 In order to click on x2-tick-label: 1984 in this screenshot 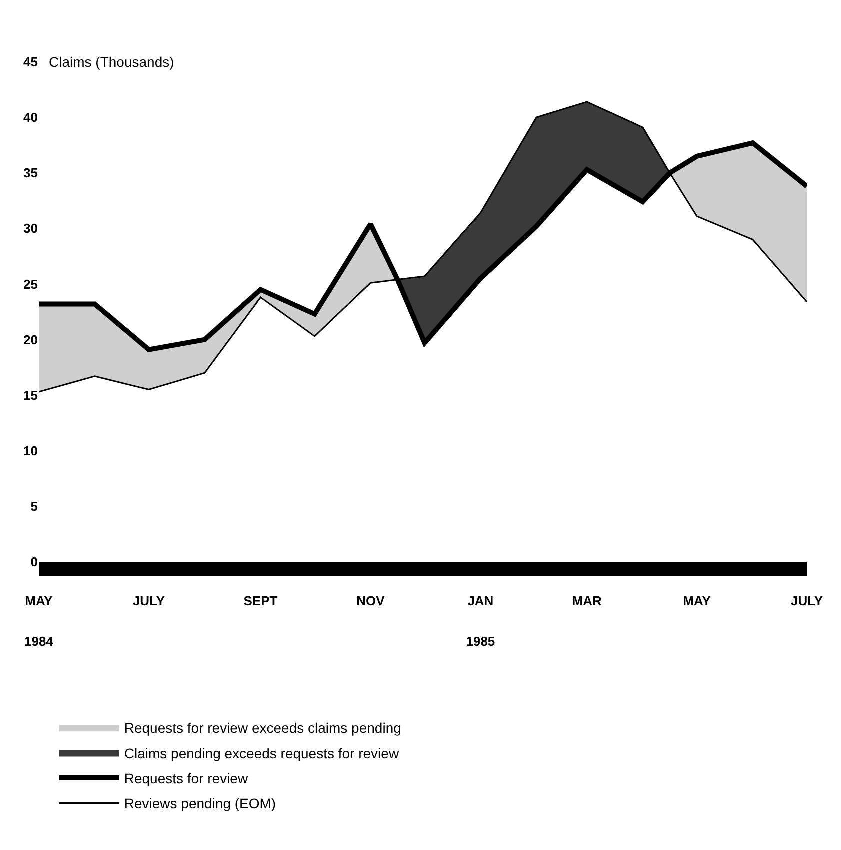, I will do `click(39, 641)`.